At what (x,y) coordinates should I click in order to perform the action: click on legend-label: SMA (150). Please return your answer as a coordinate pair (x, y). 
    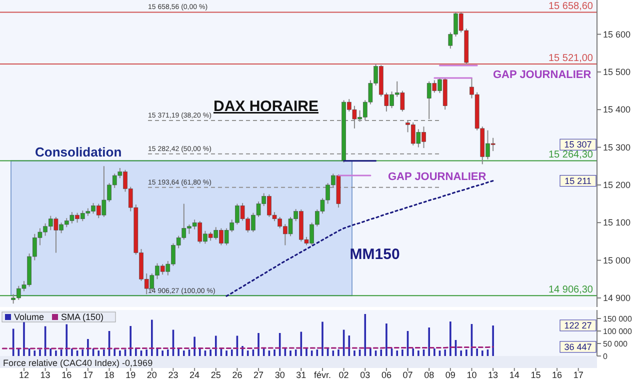
    Looking at the image, I should click on (82, 317).